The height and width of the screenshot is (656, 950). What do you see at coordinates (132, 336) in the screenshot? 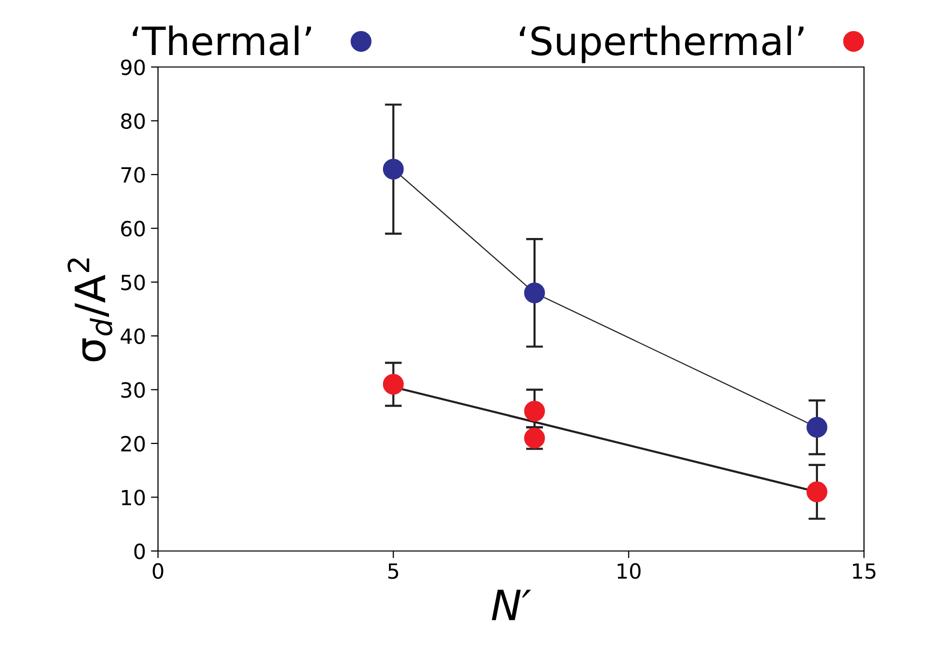
I see `y-tick-label: 40` at bounding box center [132, 336].